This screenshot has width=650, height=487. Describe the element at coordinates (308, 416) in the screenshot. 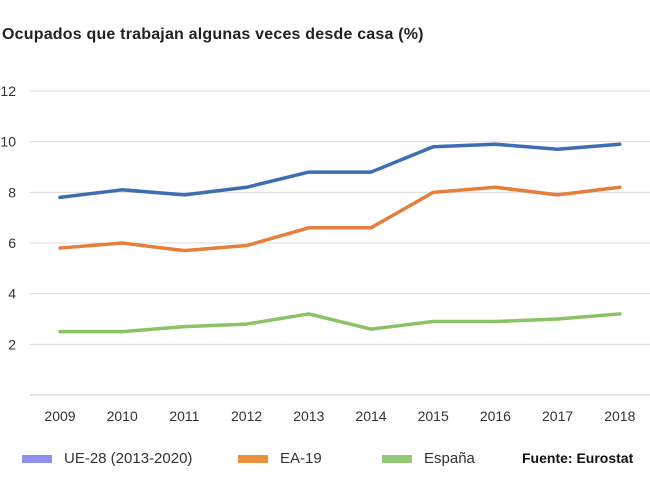

I see `x-tick-label: 2013` at that location.